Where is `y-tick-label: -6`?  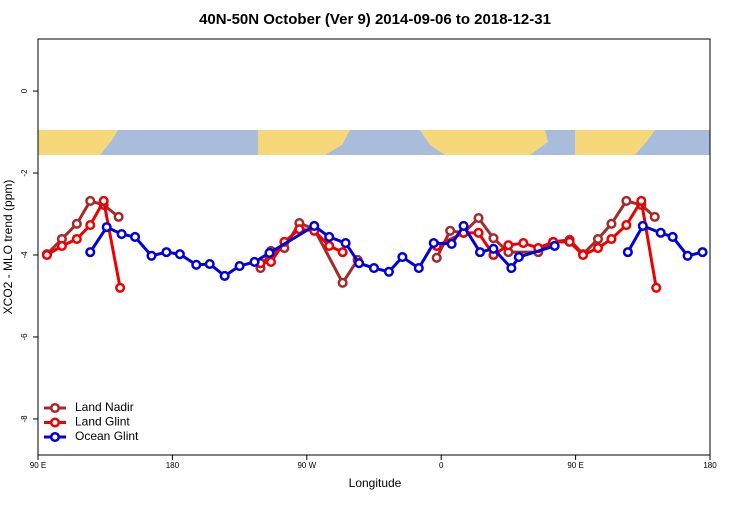
y-tick-label: -6 is located at coordinates (24, 337).